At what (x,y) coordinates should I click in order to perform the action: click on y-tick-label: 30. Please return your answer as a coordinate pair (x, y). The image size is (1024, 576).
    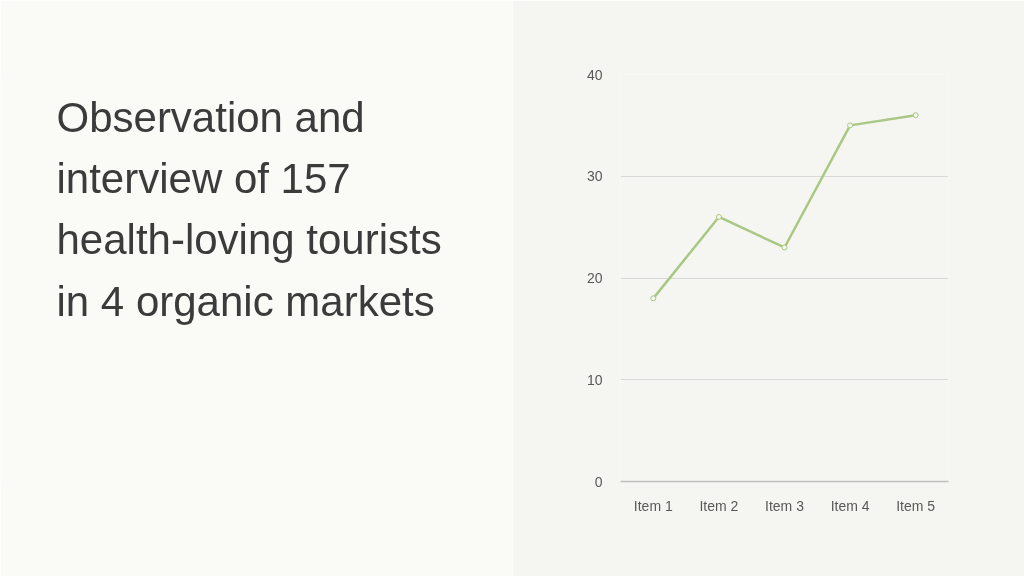
    Looking at the image, I should click on (594, 176).